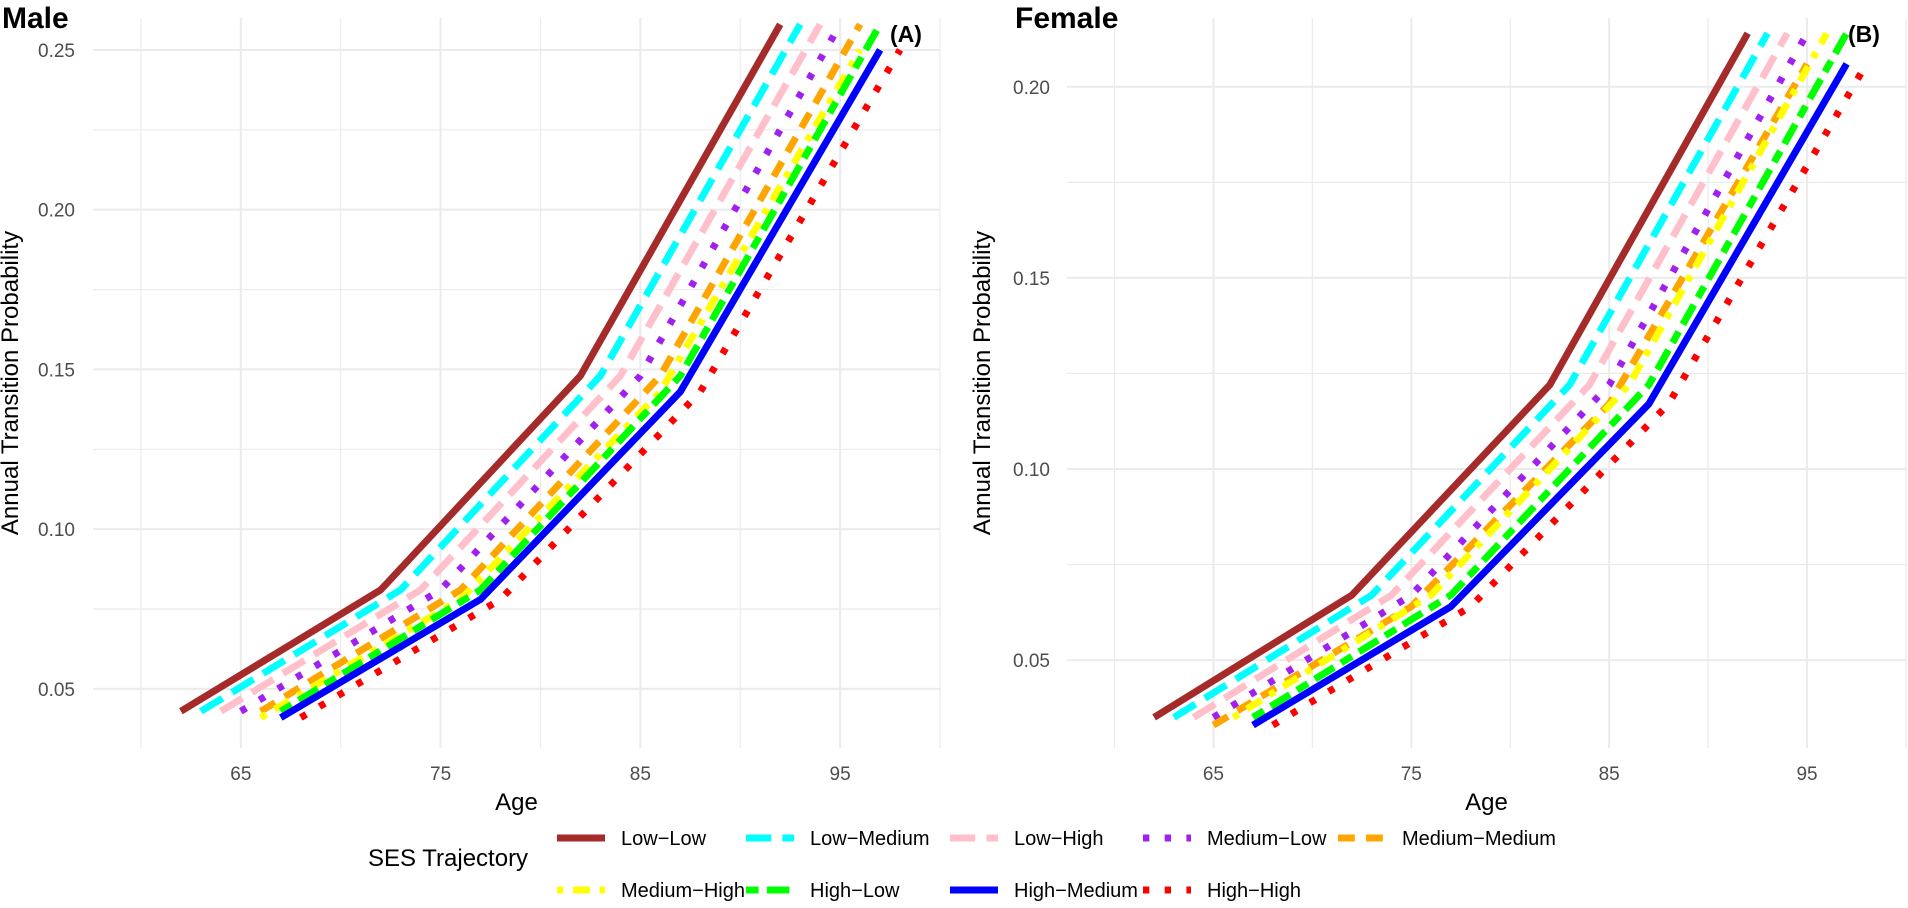  Describe the element at coordinates (1066, 18) in the screenshot. I see `panel-title: Female` at that location.